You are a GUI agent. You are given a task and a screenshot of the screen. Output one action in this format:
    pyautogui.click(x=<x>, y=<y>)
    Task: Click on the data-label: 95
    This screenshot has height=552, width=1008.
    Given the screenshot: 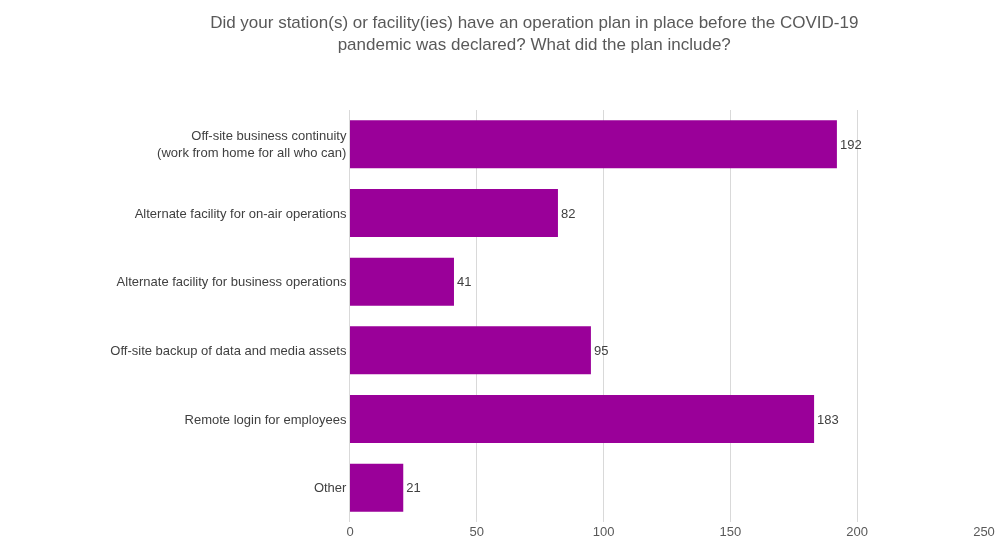 What is the action you would take?
    pyautogui.click(x=601, y=350)
    